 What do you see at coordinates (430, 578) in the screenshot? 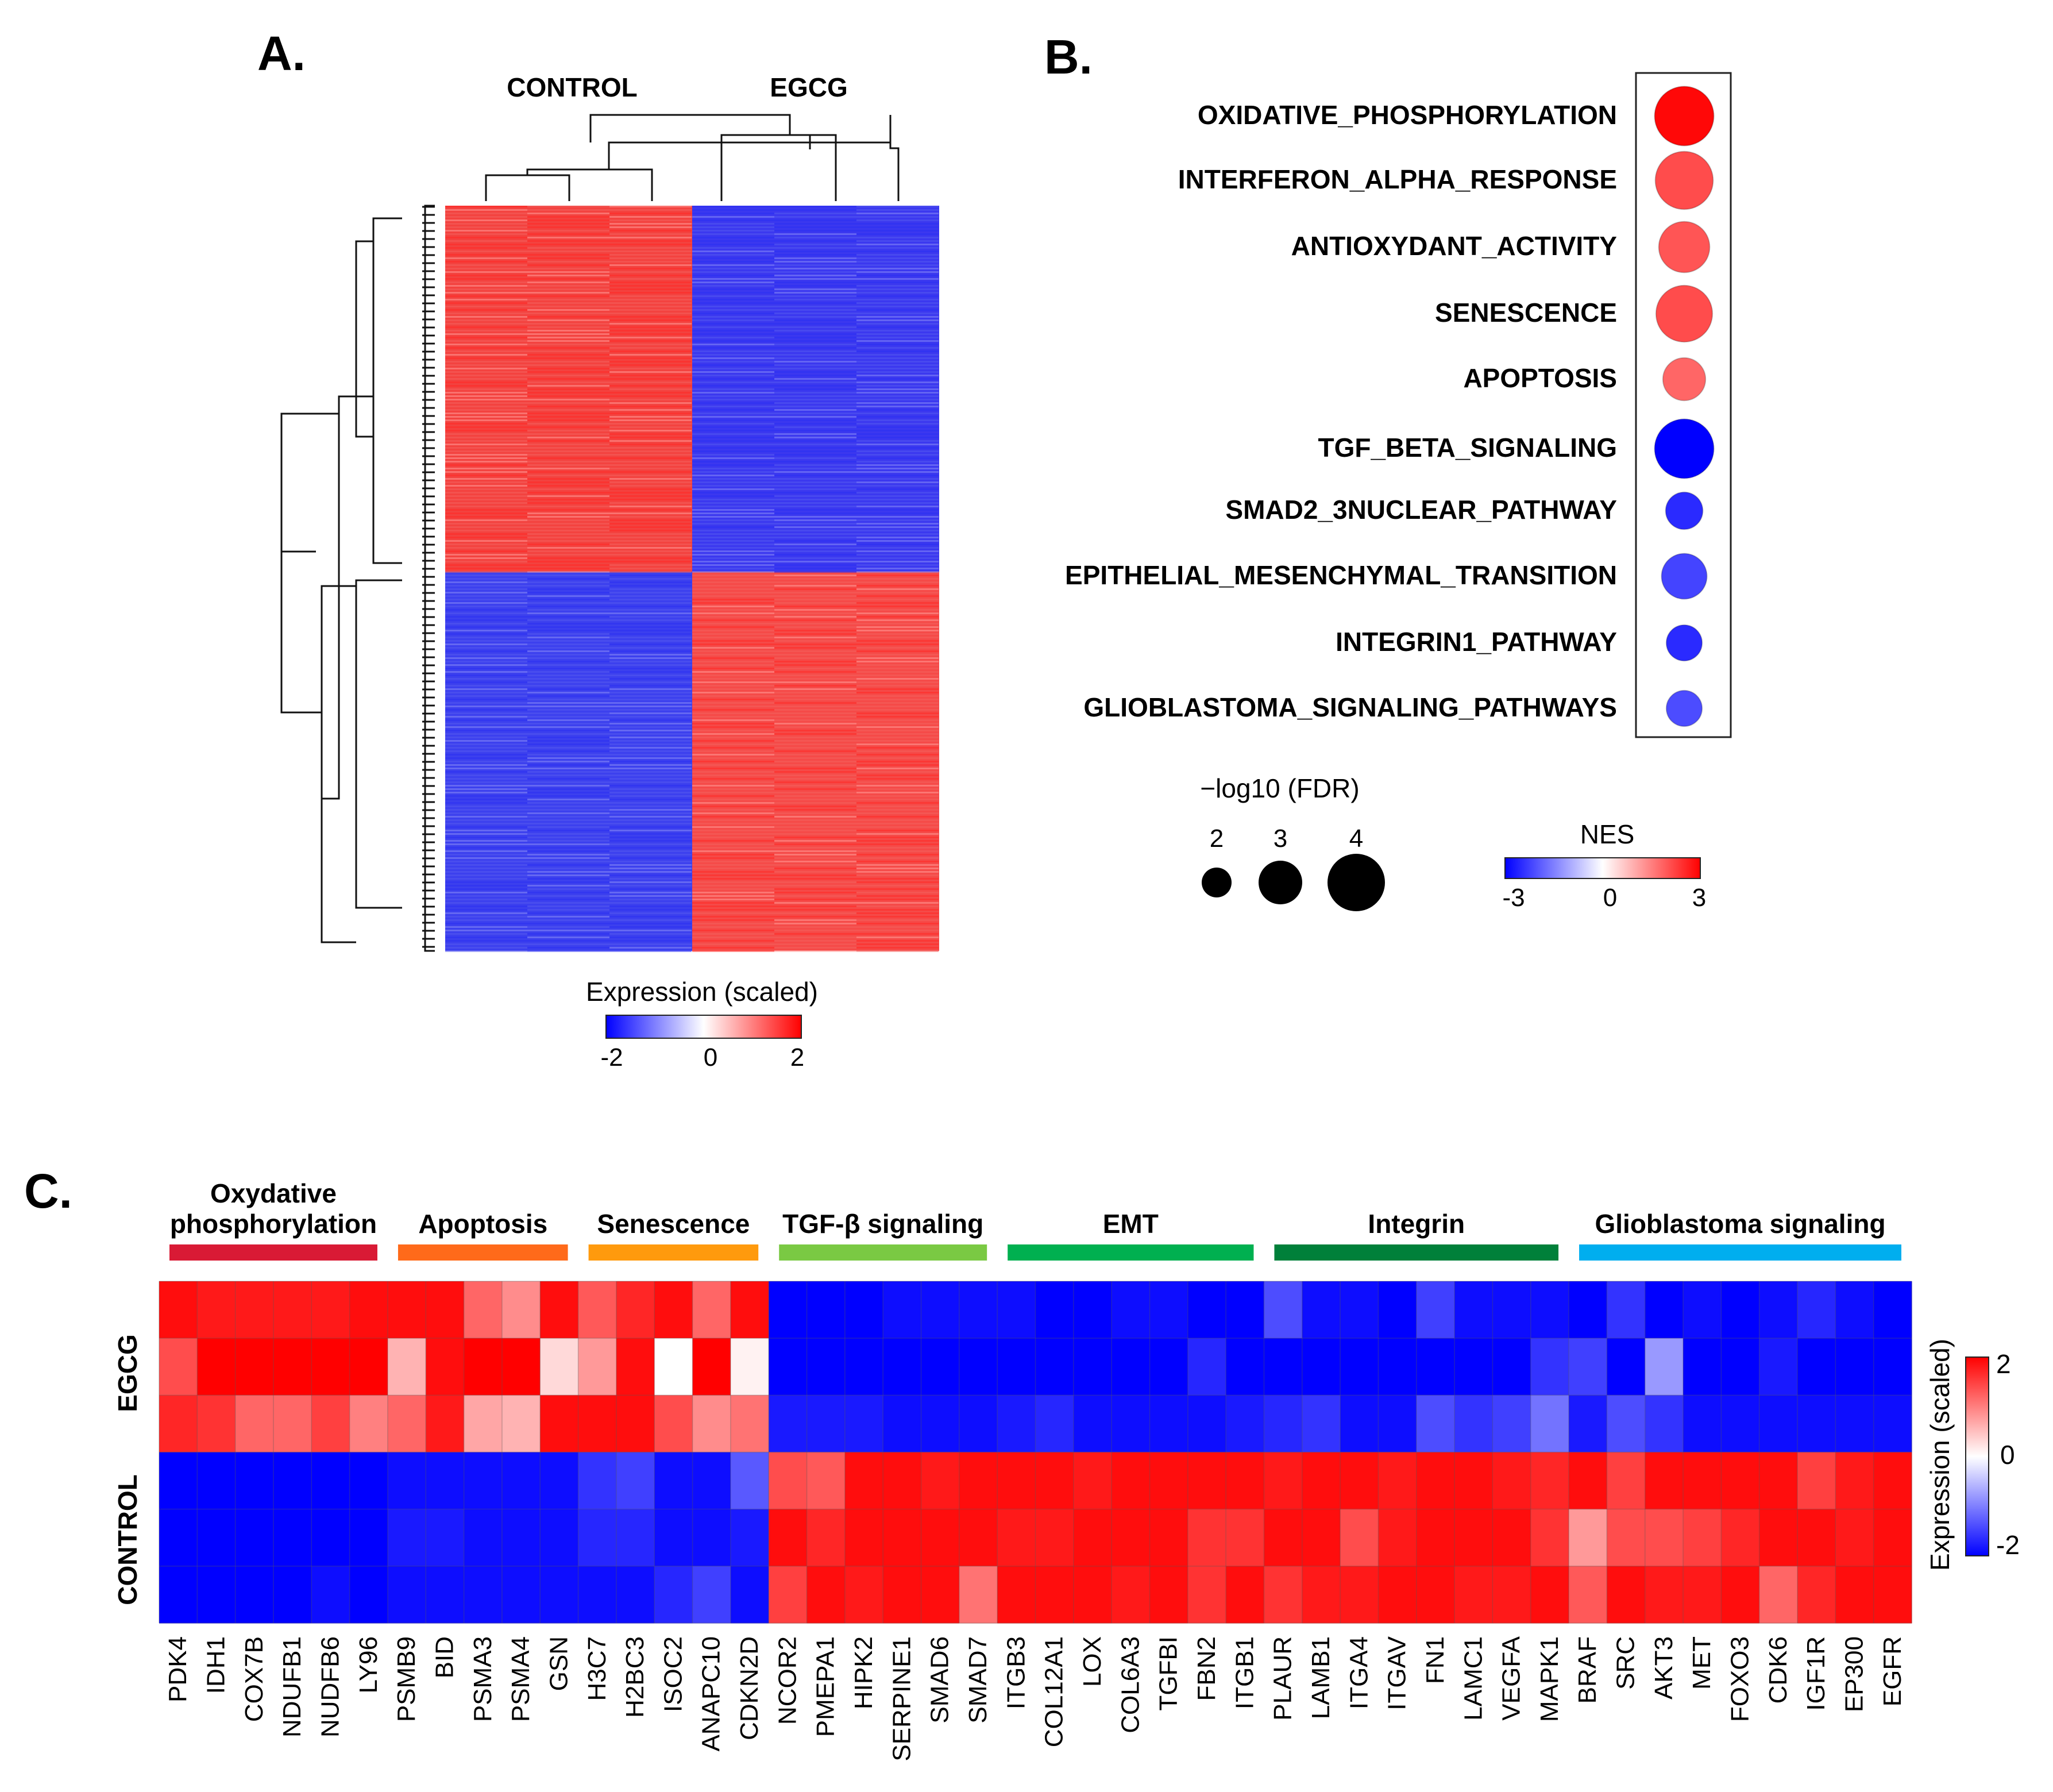
I see `dendrogram-branch` at bounding box center [430, 578].